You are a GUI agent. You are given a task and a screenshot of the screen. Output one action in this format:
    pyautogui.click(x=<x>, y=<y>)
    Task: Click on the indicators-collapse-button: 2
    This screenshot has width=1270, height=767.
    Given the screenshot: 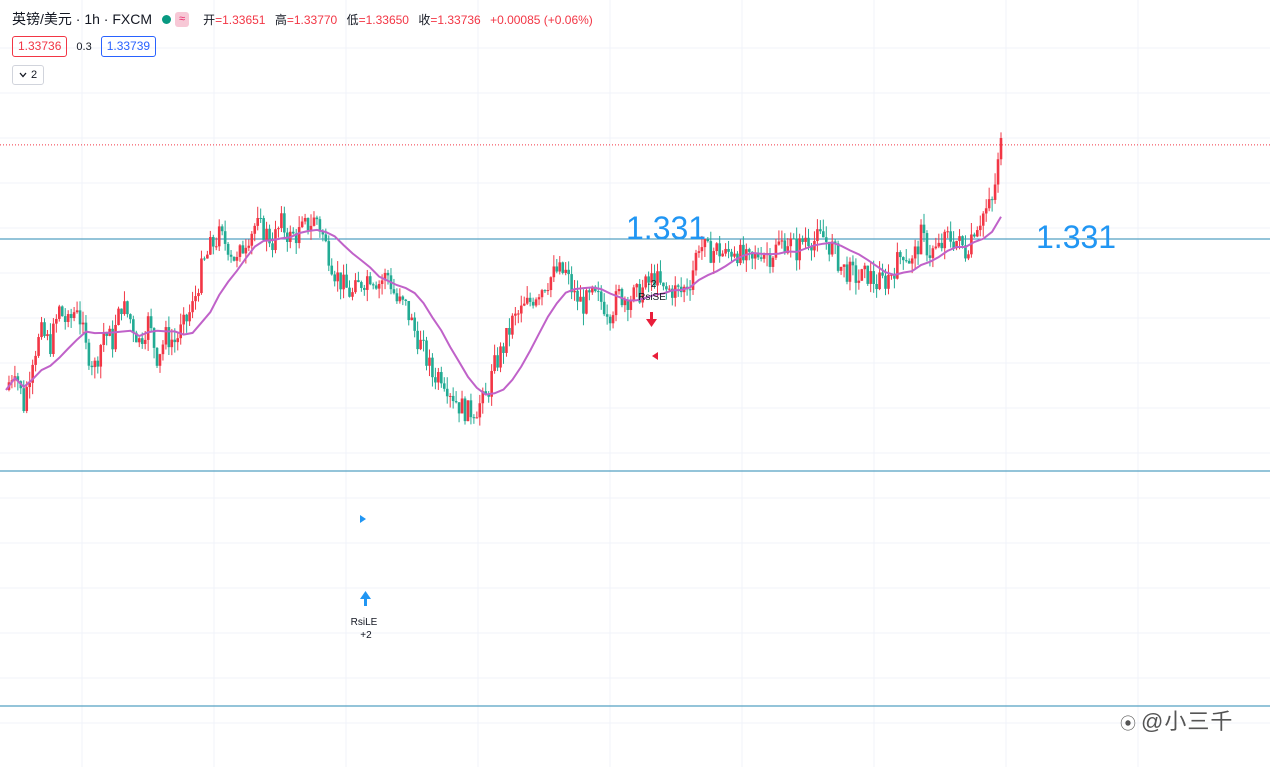 What is the action you would take?
    pyautogui.click(x=28, y=75)
    